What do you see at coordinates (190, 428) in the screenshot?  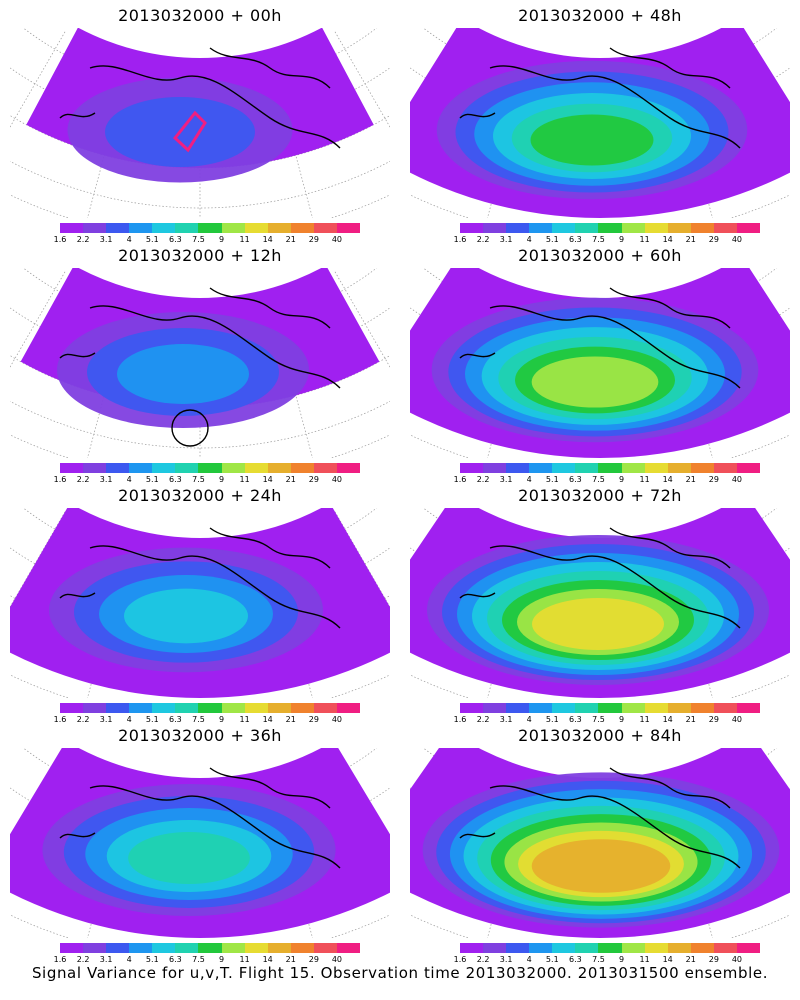 I see `observation-circle-marker` at bounding box center [190, 428].